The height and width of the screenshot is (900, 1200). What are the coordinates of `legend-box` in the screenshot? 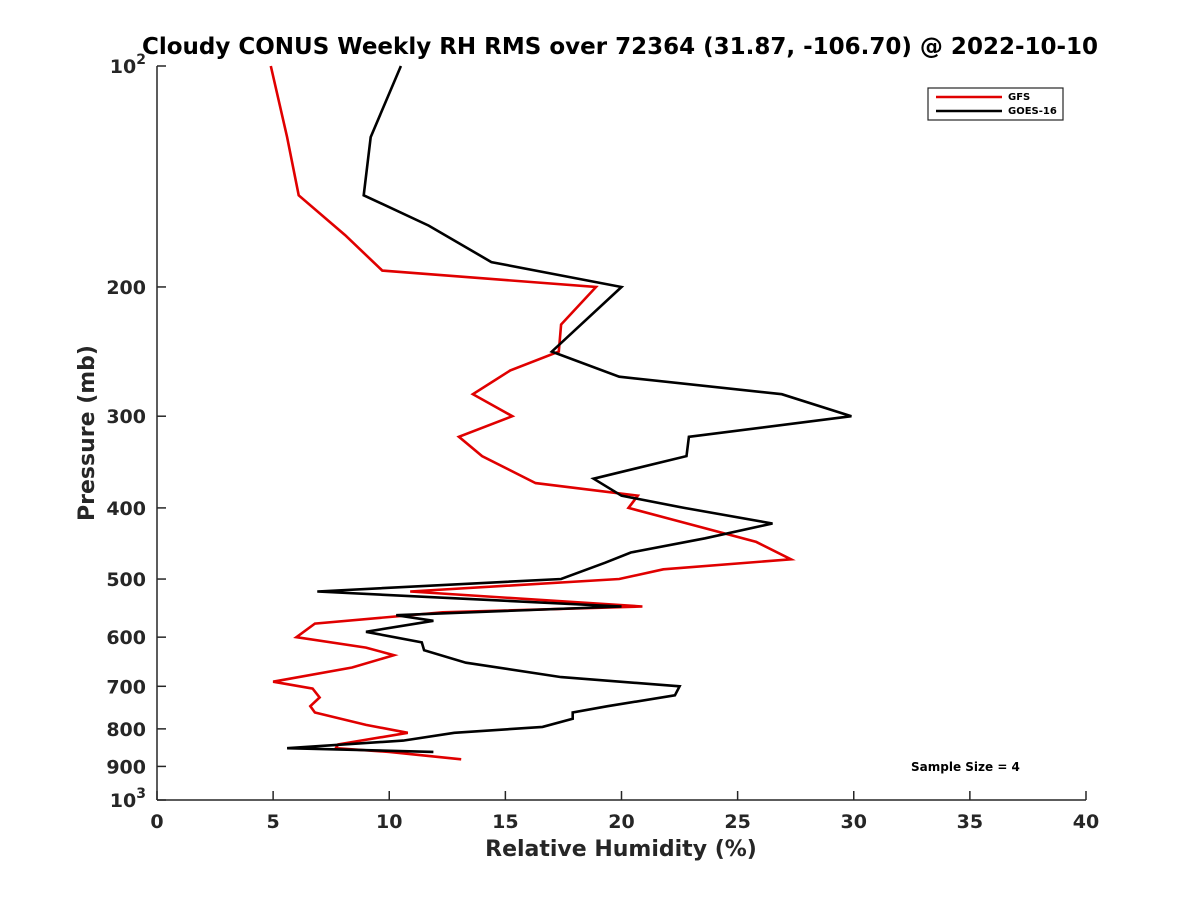 It's located at (995, 104).